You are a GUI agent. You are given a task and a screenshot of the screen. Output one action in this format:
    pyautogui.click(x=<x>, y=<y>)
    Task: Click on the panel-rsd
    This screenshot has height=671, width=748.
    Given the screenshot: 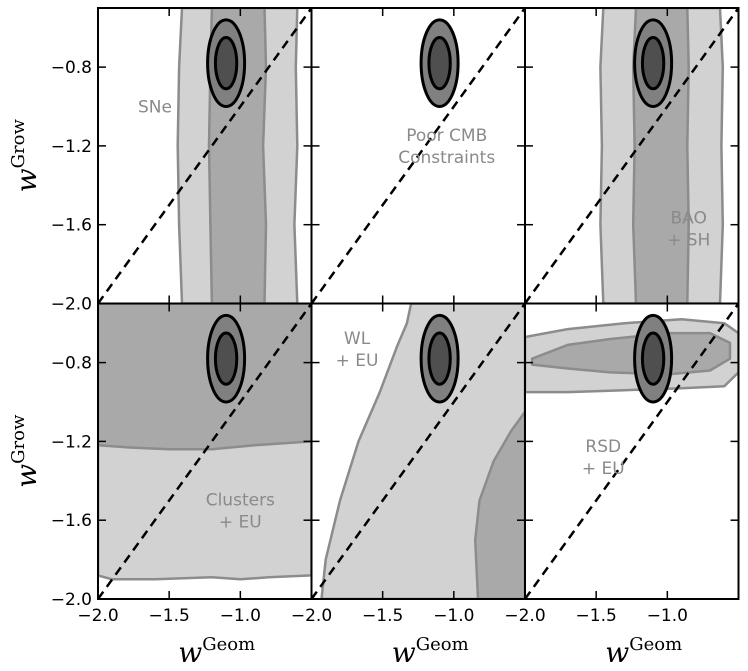 What is the action you would take?
    pyautogui.click(x=632, y=451)
    